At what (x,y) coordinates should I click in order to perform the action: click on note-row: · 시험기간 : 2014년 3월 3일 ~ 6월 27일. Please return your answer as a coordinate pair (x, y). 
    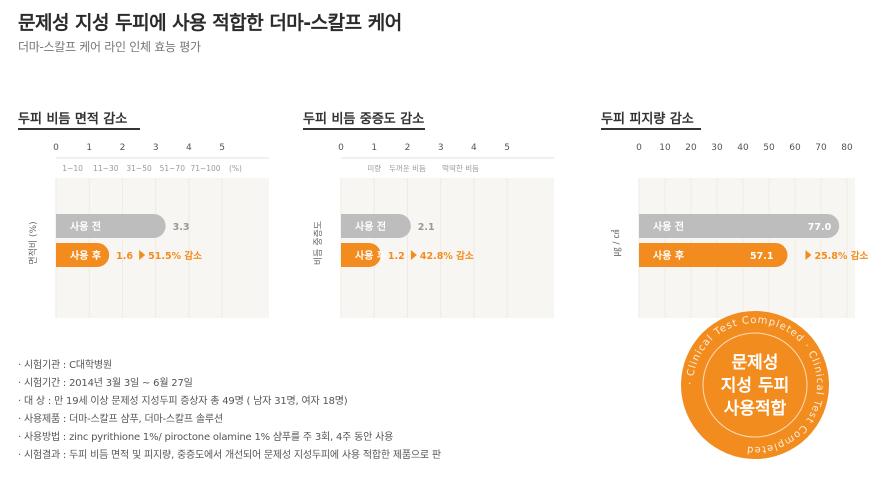
    Looking at the image, I should click on (105, 383).